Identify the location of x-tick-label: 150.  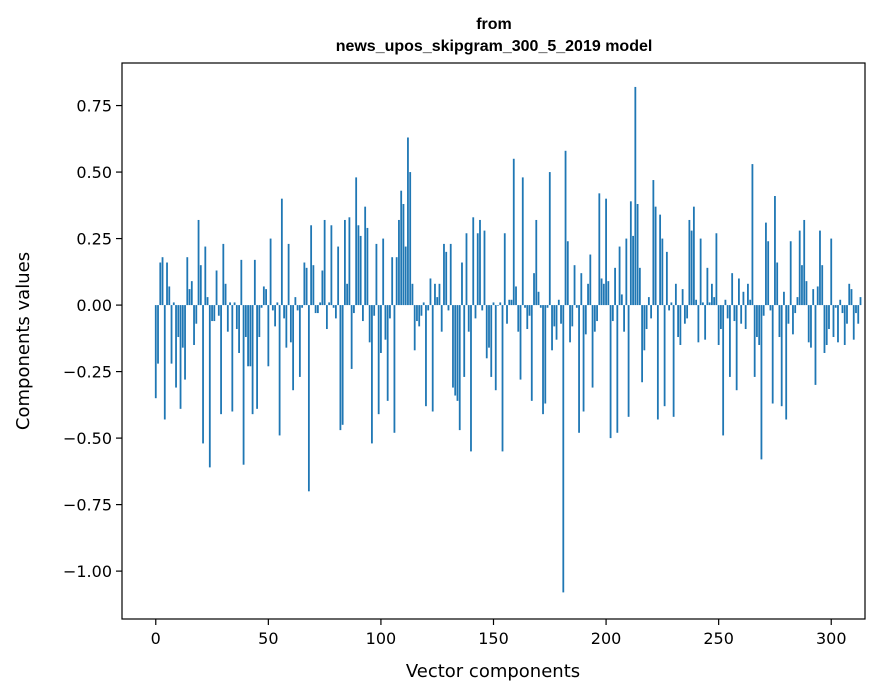
(493, 638).